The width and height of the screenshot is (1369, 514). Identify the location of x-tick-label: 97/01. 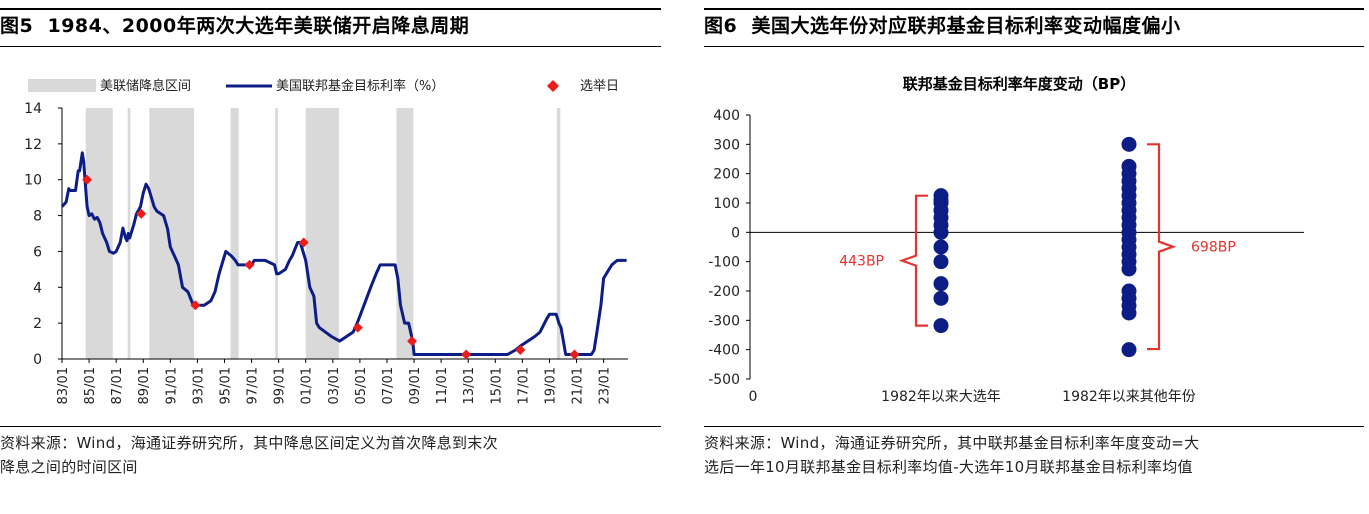
(253, 385).